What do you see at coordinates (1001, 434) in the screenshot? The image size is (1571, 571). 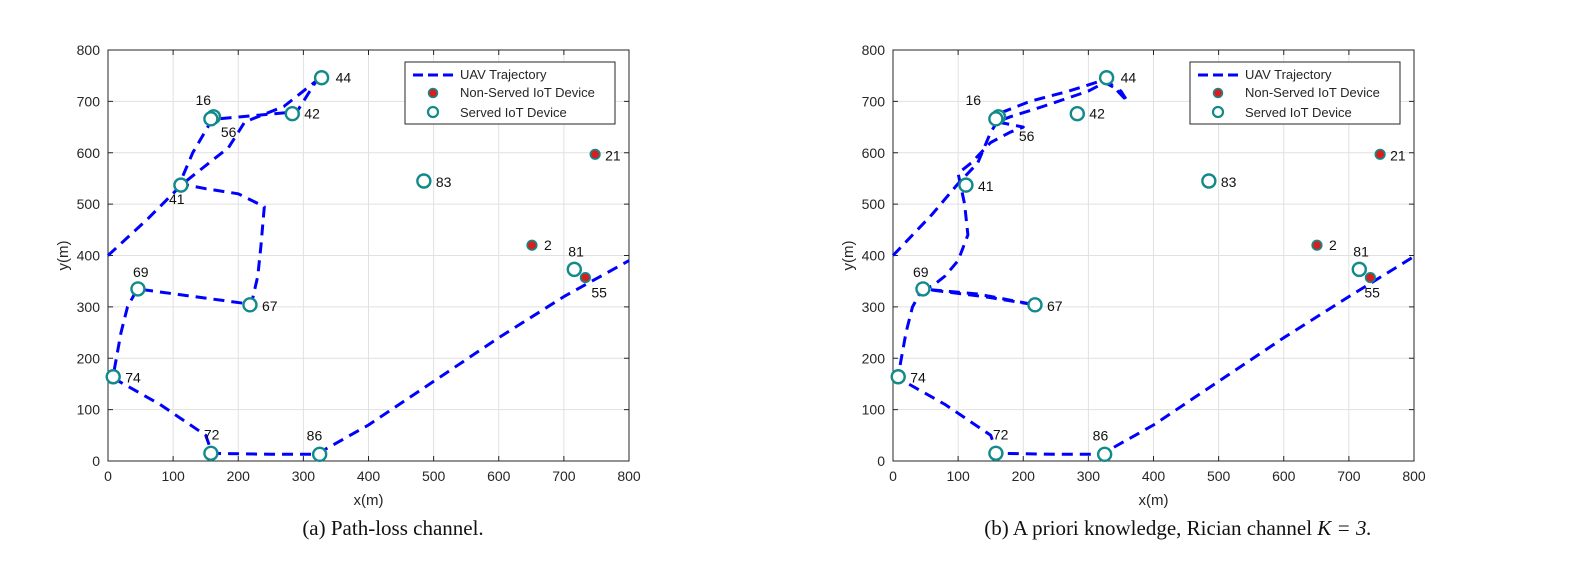 I see `device-label-72: 72` at bounding box center [1001, 434].